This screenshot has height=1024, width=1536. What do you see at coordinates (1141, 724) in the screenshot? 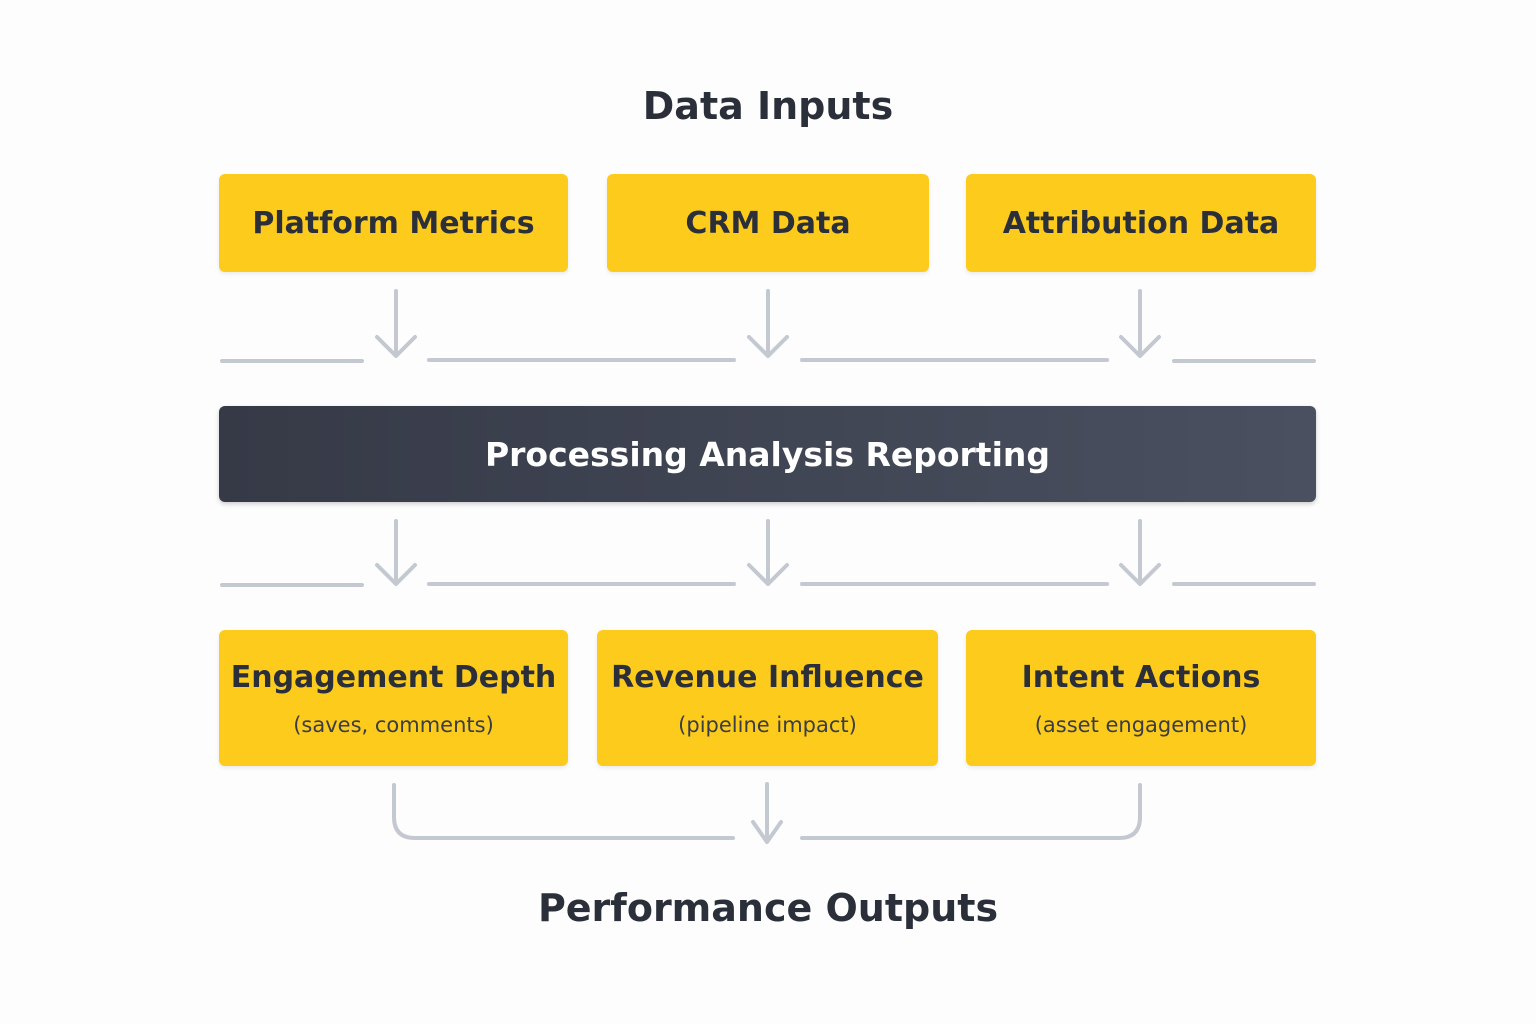
I see `output-sublabel: (asset engagement)` at bounding box center [1141, 724].